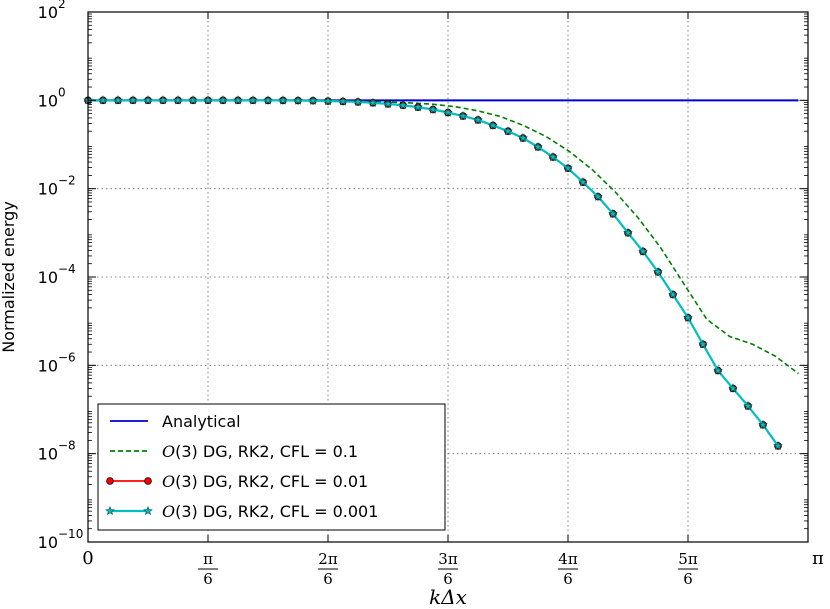 Image resolution: width=830 pixels, height=609 pixels. I want to click on legend-box, so click(271, 467).